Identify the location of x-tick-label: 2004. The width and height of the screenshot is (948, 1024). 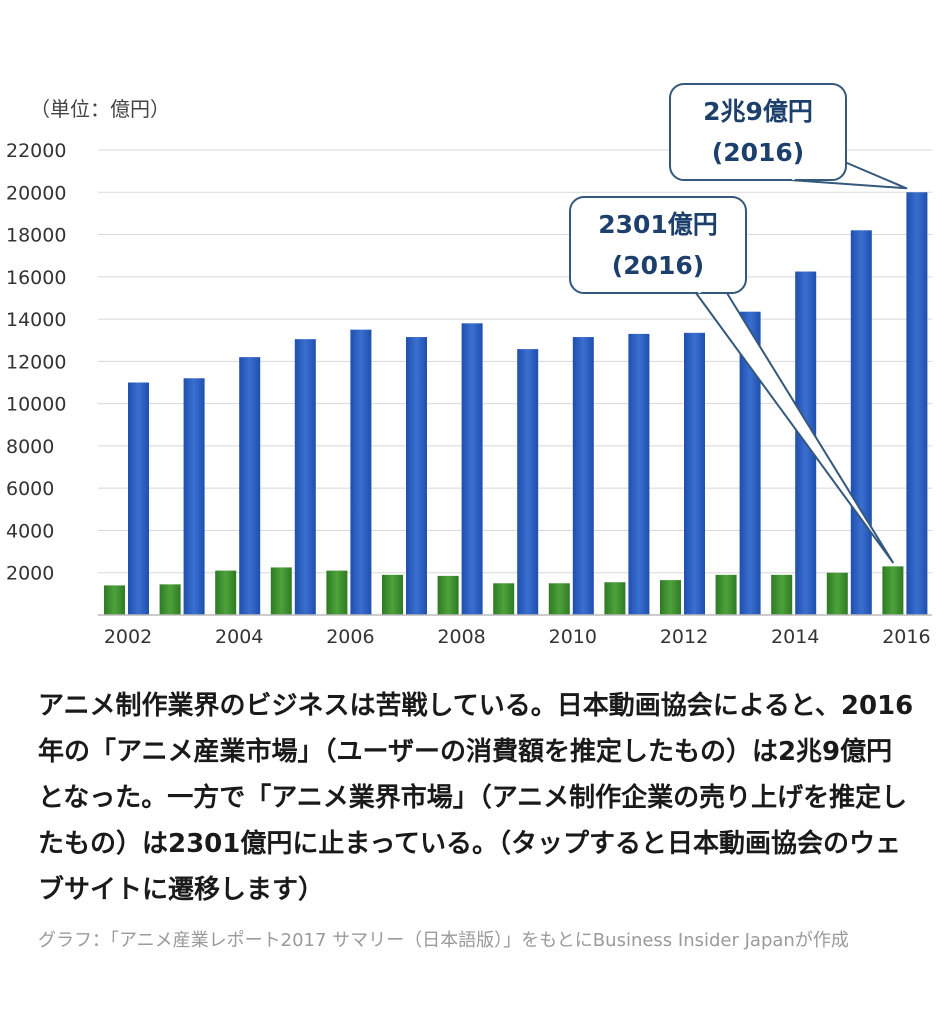
(239, 637).